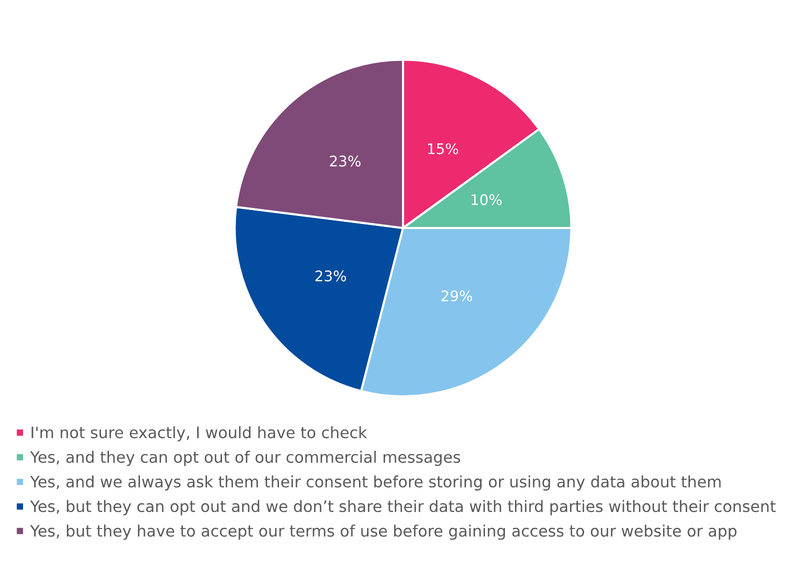  What do you see at coordinates (457, 296) in the screenshot?
I see `data-label: 29%` at bounding box center [457, 296].